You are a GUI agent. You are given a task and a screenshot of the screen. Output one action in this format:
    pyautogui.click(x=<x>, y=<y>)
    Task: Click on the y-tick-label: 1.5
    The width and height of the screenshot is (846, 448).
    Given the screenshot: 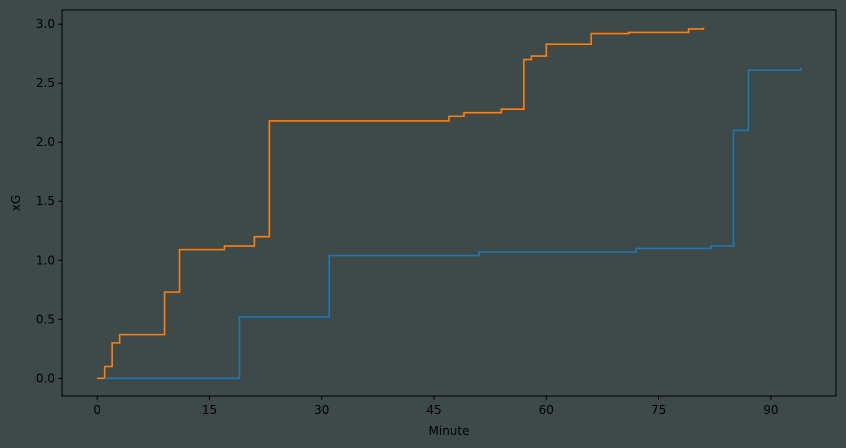 What is the action you would take?
    pyautogui.click(x=45, y=201)
    